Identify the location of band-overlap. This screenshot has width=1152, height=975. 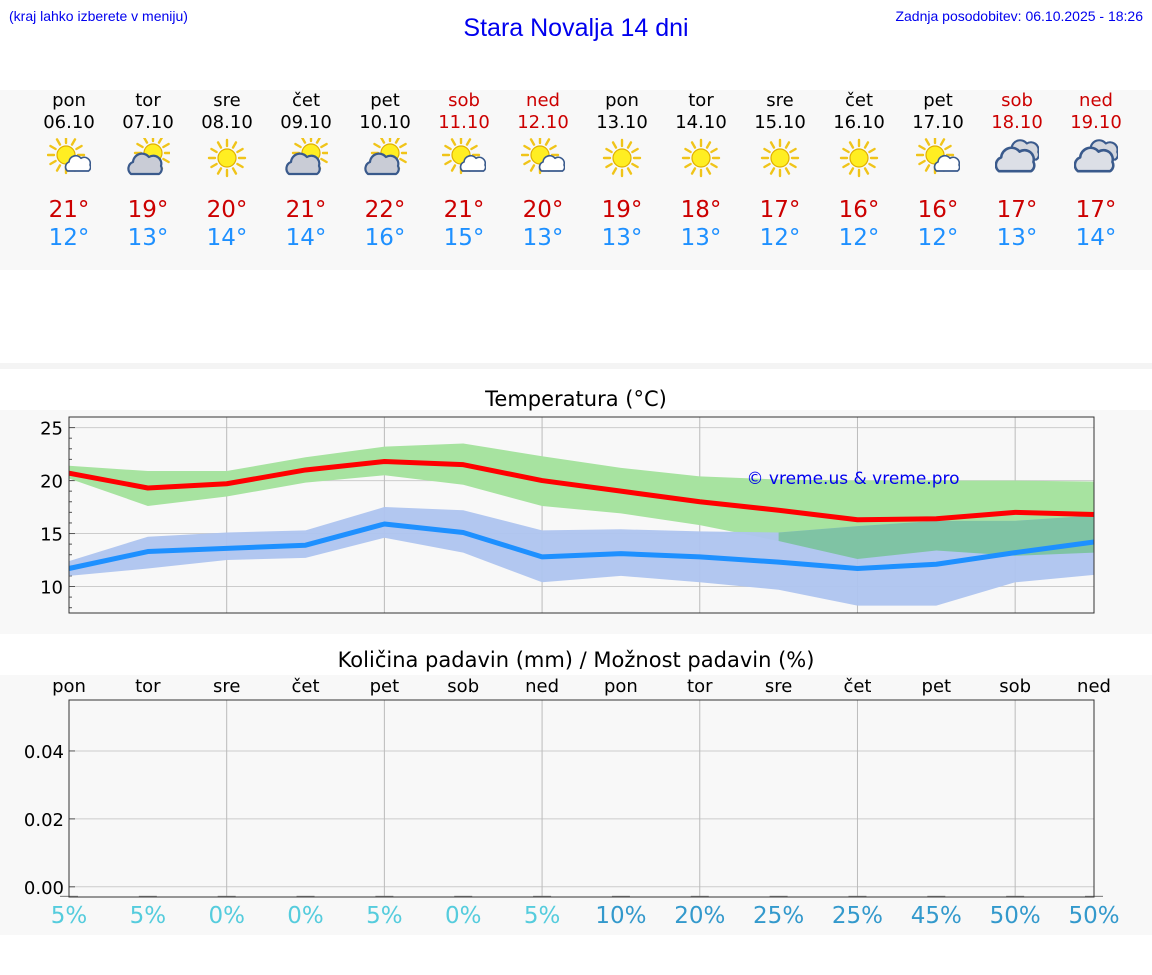
(936, 537).